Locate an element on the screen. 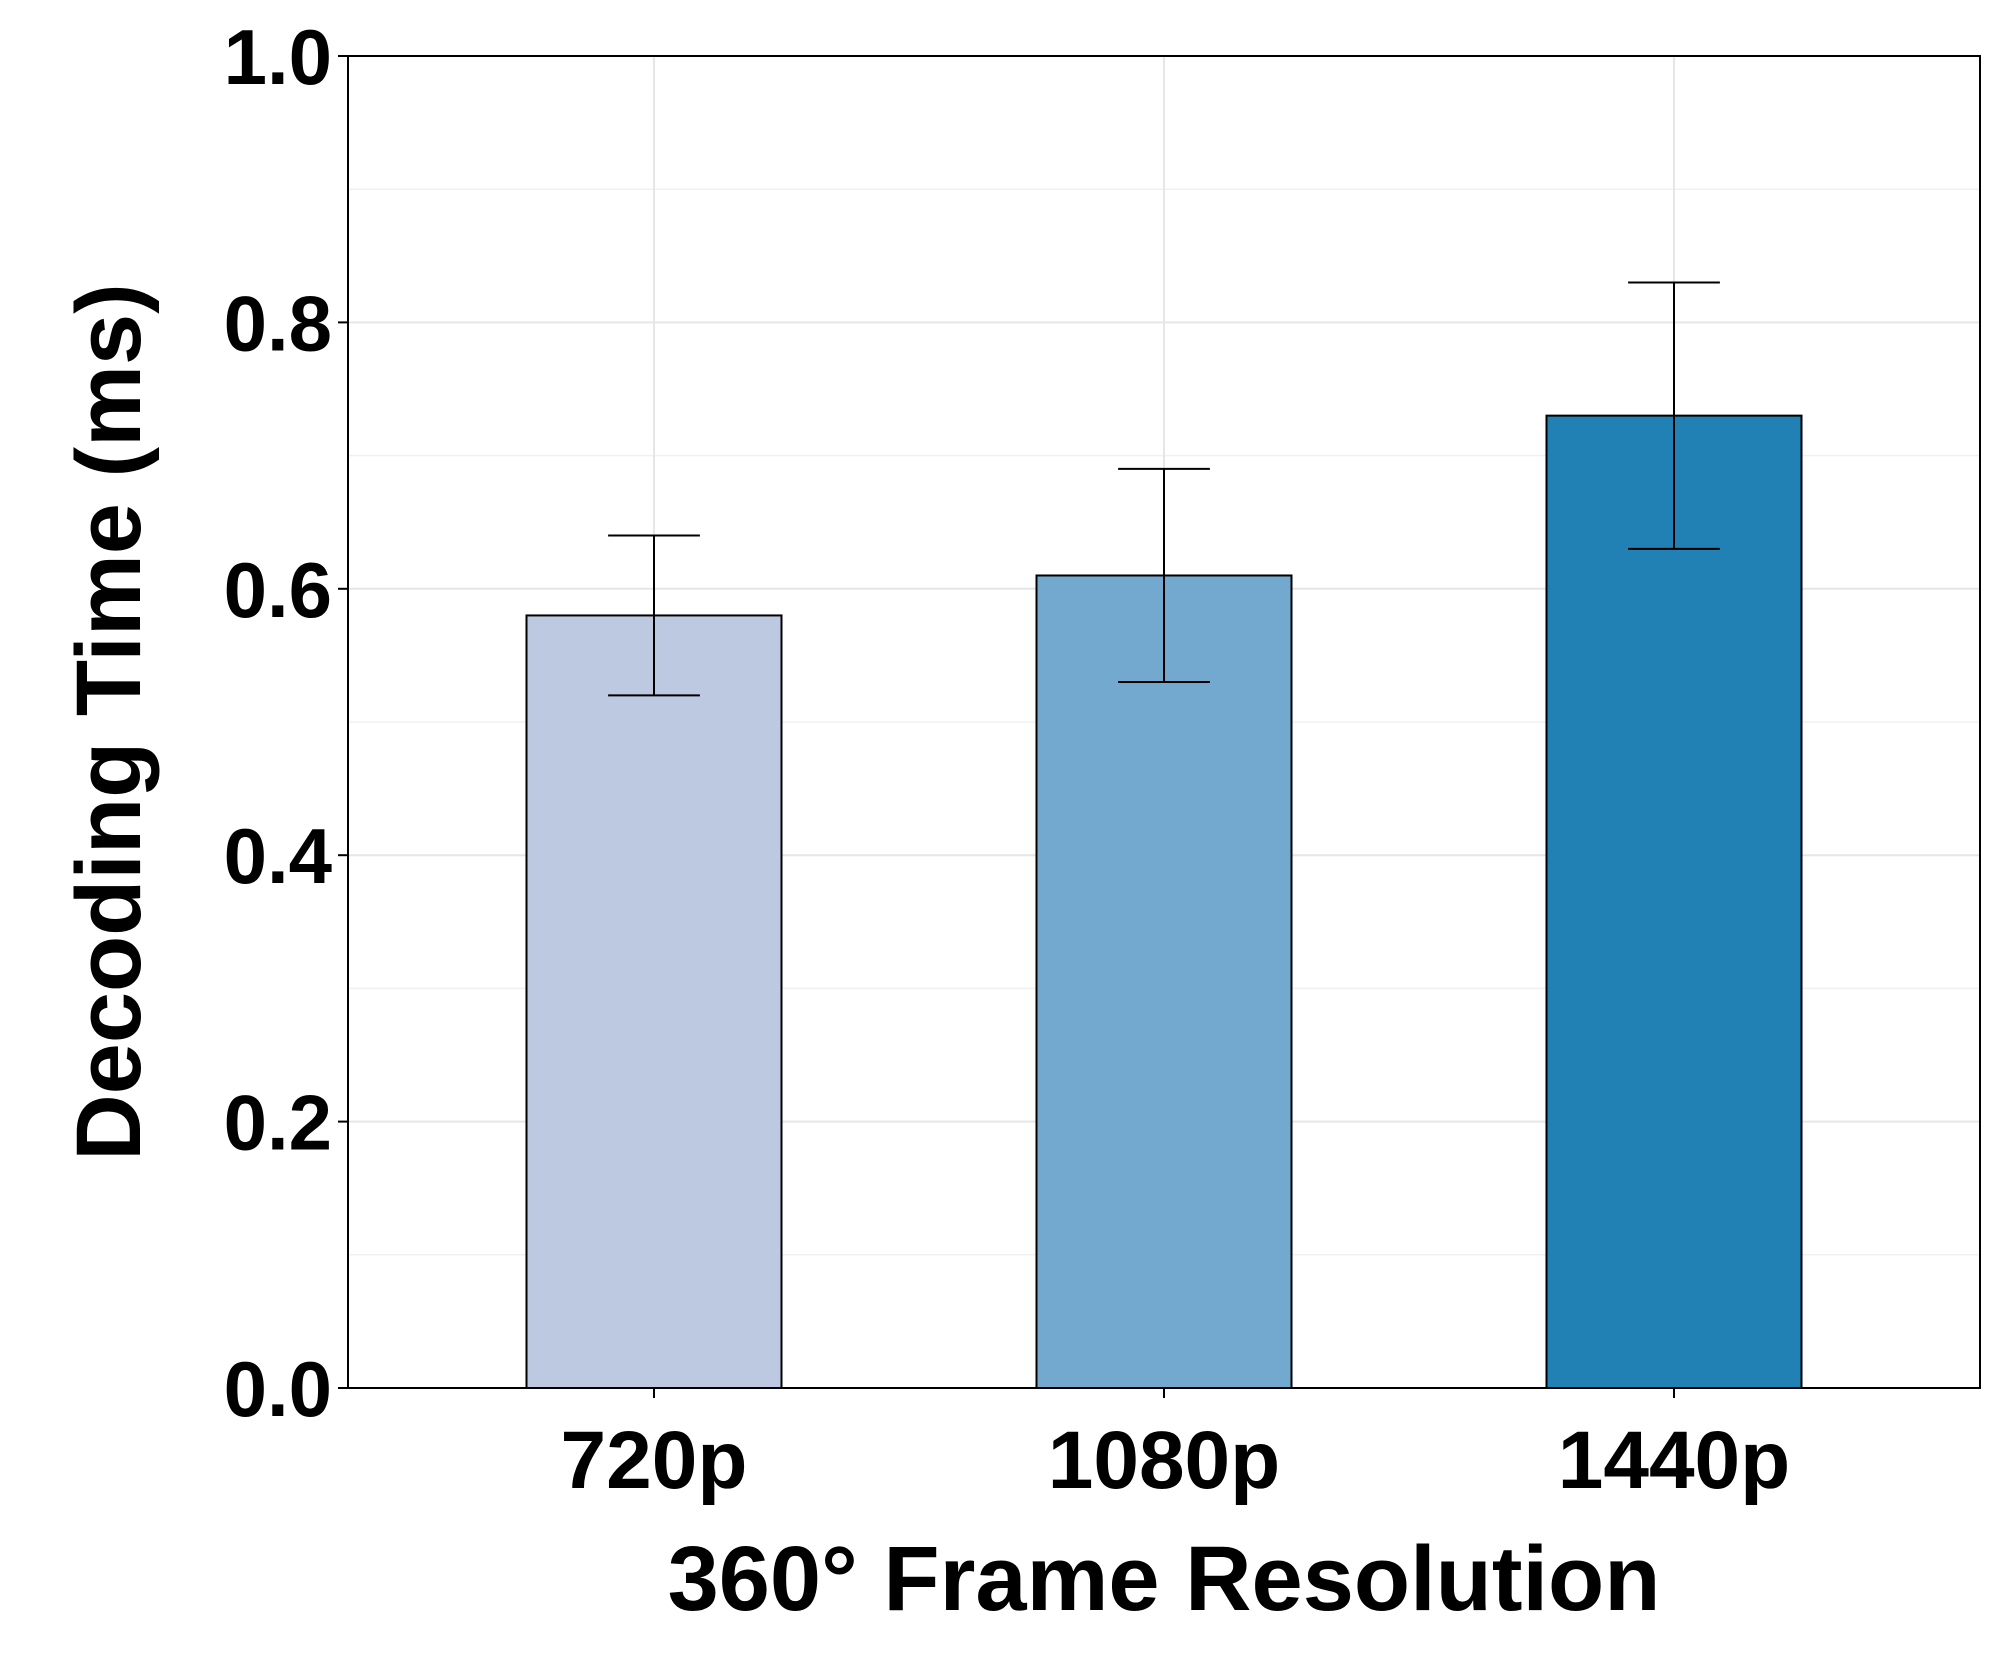  bar-720p is located at coordinates (654, 1001).